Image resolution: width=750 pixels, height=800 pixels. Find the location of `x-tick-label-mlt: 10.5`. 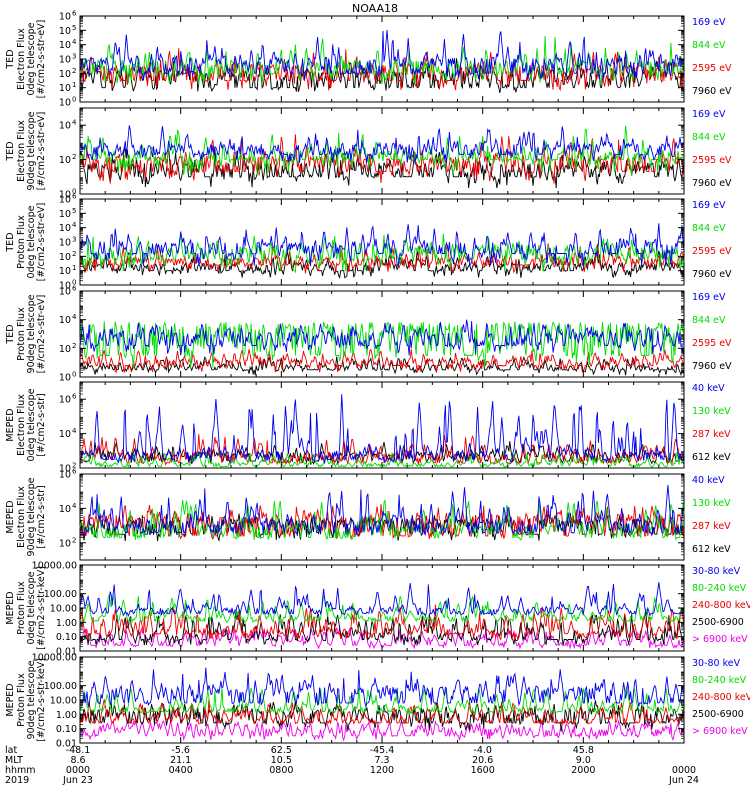

x-tick-label-mlt: 10.5 is located at coordinates (281, 760).